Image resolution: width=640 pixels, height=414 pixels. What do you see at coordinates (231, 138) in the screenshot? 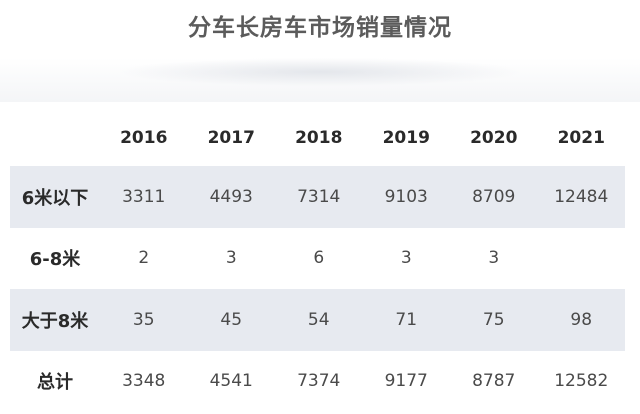
I see `column-header-2017: 2017` at bounding box center [231, 138].